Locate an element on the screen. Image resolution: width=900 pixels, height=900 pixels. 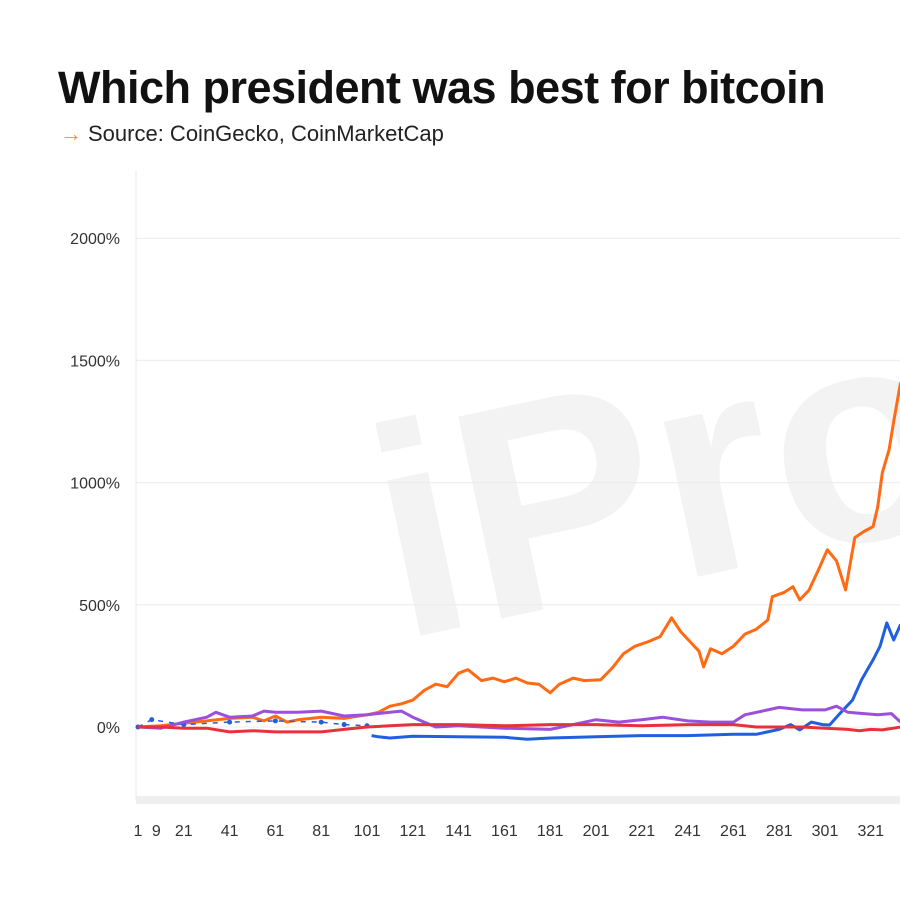
x-tick-label: 281 is located at coordinates (779, 831).